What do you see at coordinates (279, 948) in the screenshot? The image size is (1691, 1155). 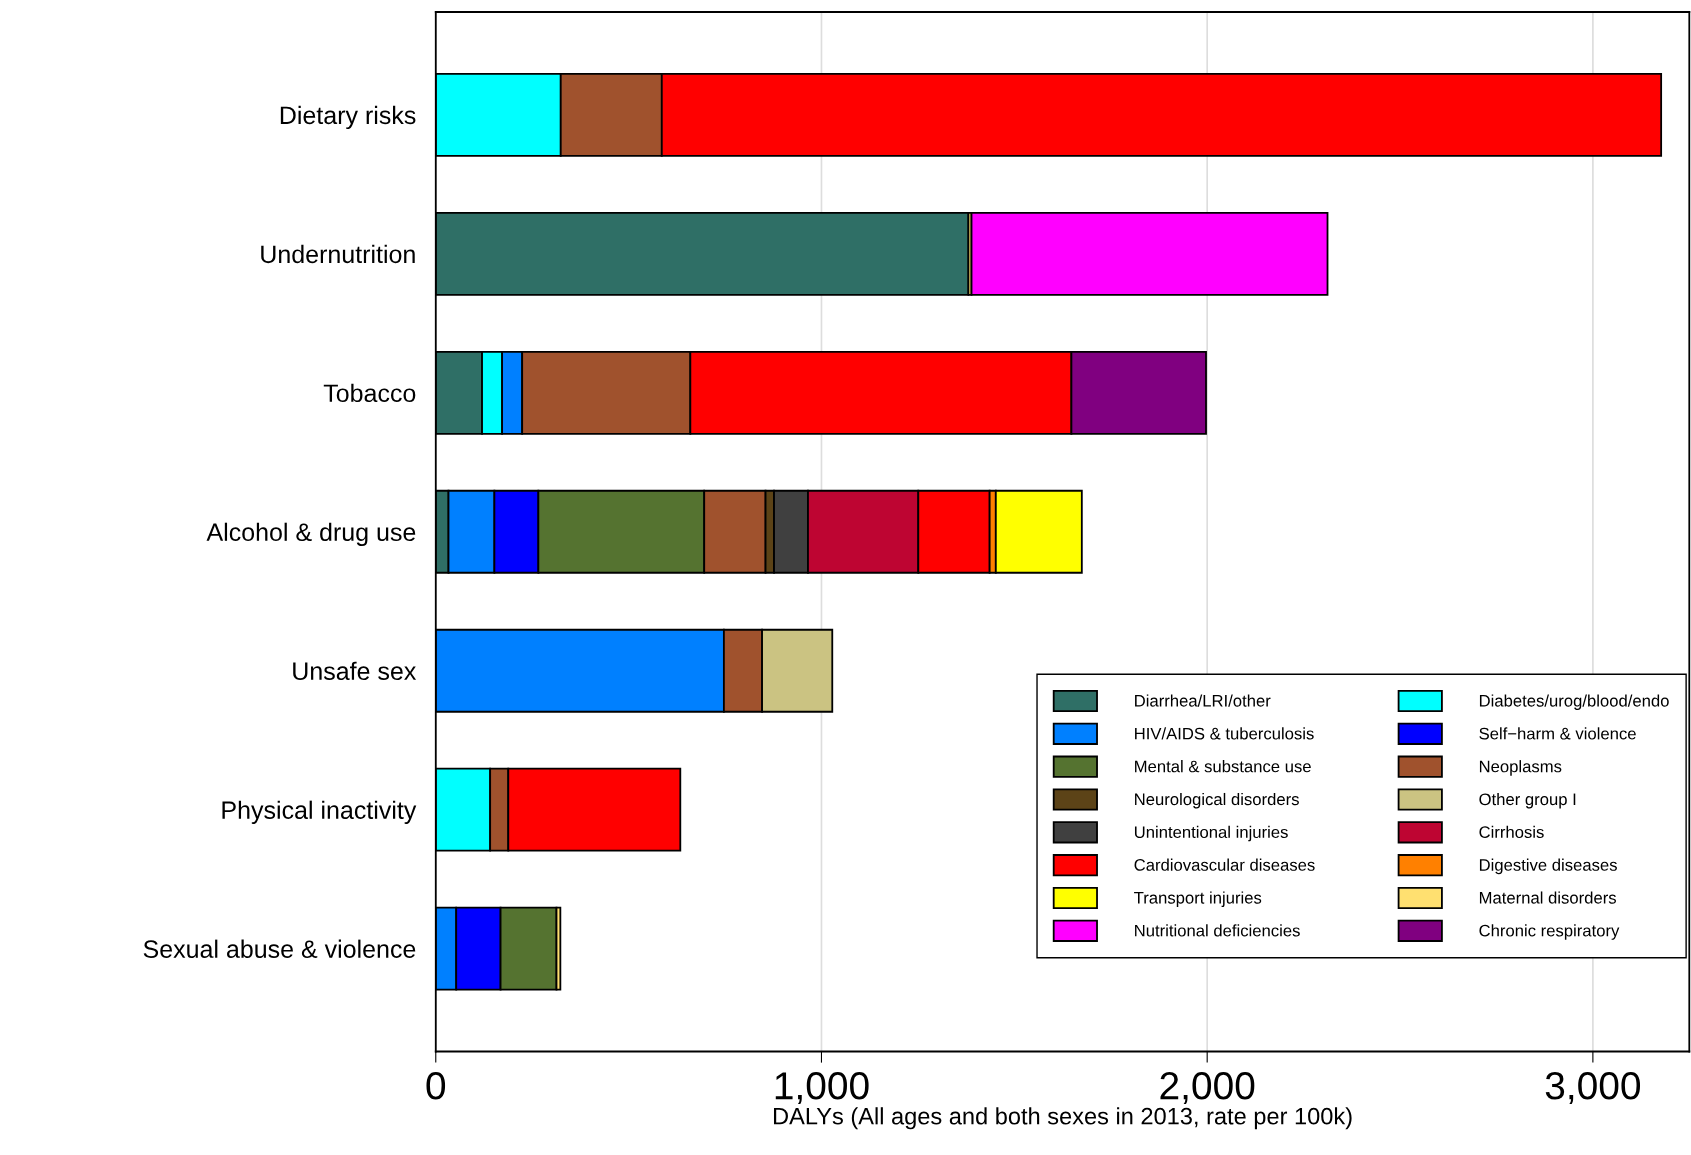 I see `y-tick-label: Sexual abuse & violence` at bounding box center [279, 948].